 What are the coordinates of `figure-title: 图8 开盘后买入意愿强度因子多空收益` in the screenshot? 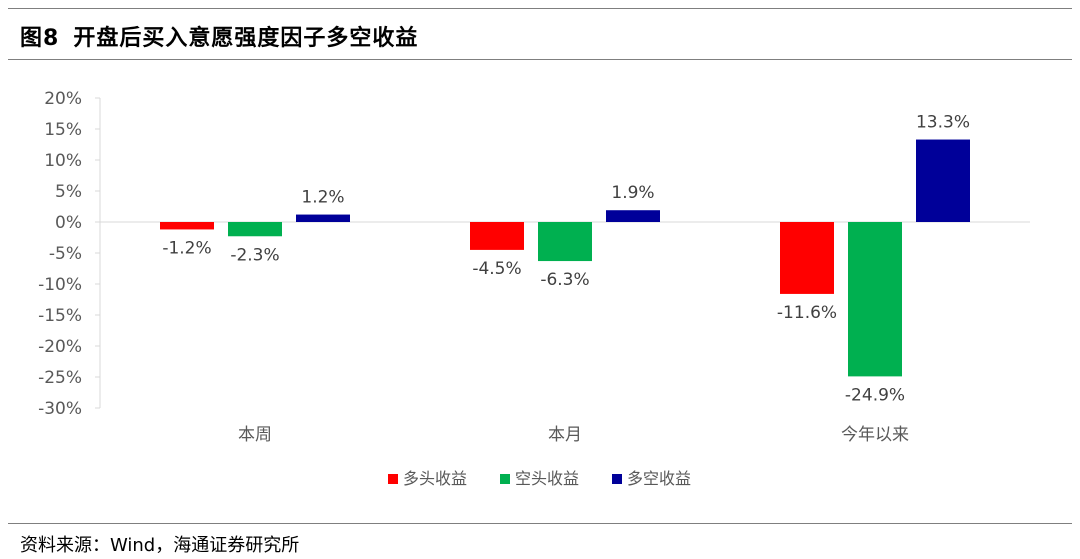 It's located at (226, 36).